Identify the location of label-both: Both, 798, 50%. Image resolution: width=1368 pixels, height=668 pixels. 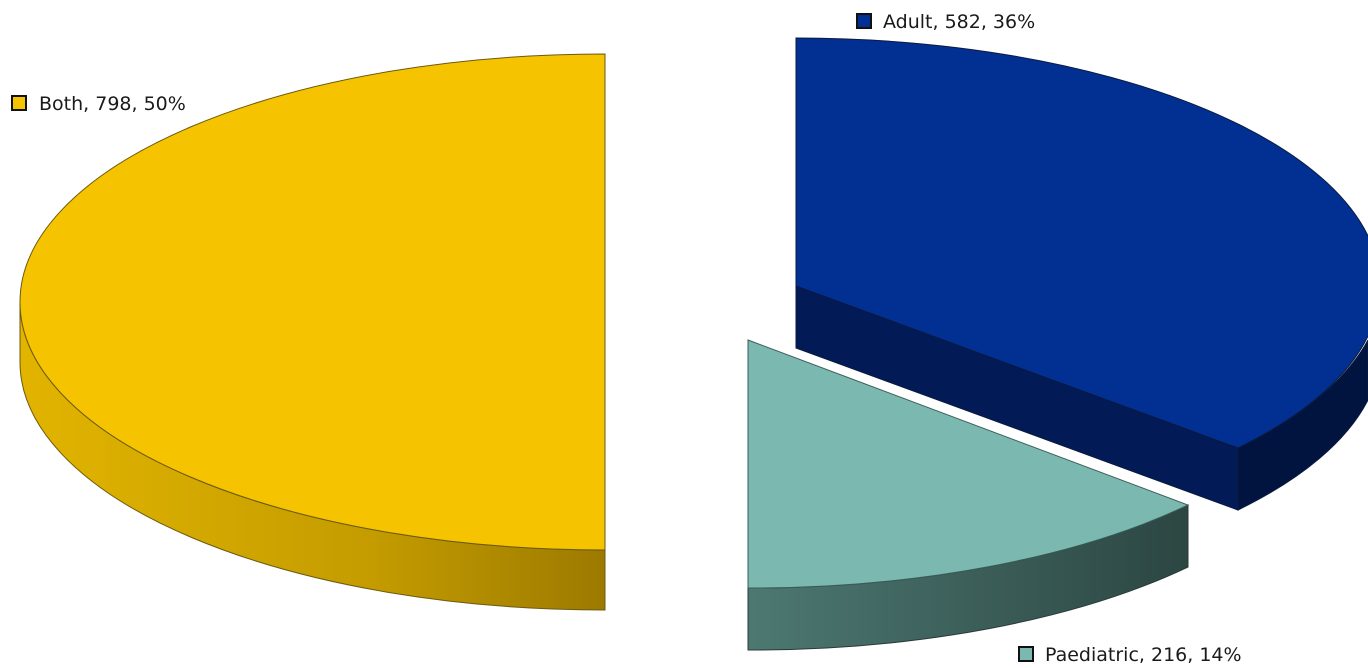
(98, 104).